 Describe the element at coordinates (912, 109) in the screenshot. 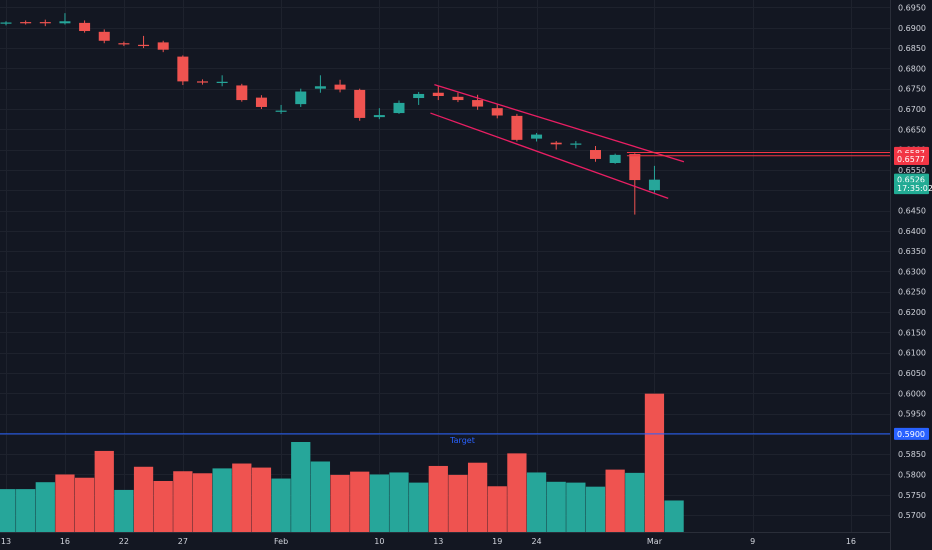

I see `price-tick-label: 0.6700` at that location.